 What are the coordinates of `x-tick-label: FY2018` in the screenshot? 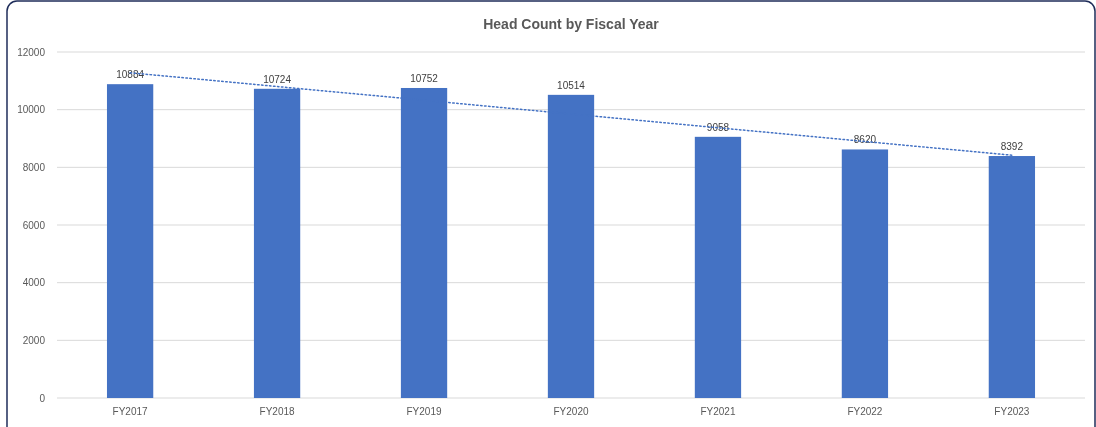 It's located at (277, 411).